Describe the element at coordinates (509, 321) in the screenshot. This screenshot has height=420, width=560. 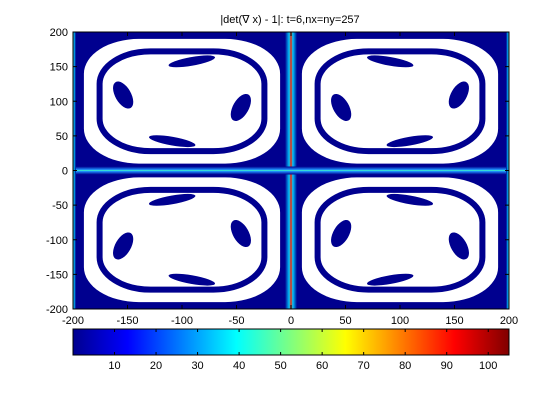
I see `x-tick-label: 200` at that location.